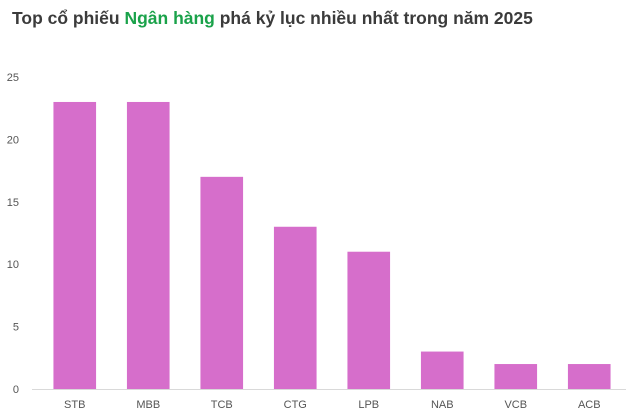  What do you see at coordinates (589, 376) in the screenshot?
I see `bar-acb` at bounding box center [589, 376].